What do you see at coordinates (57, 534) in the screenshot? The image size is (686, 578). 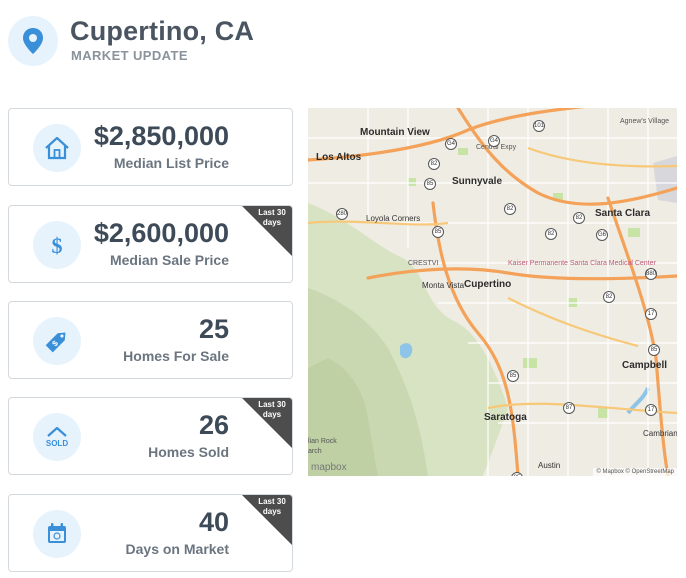 I see `calendar-icon` at bounding box center [57, 534].